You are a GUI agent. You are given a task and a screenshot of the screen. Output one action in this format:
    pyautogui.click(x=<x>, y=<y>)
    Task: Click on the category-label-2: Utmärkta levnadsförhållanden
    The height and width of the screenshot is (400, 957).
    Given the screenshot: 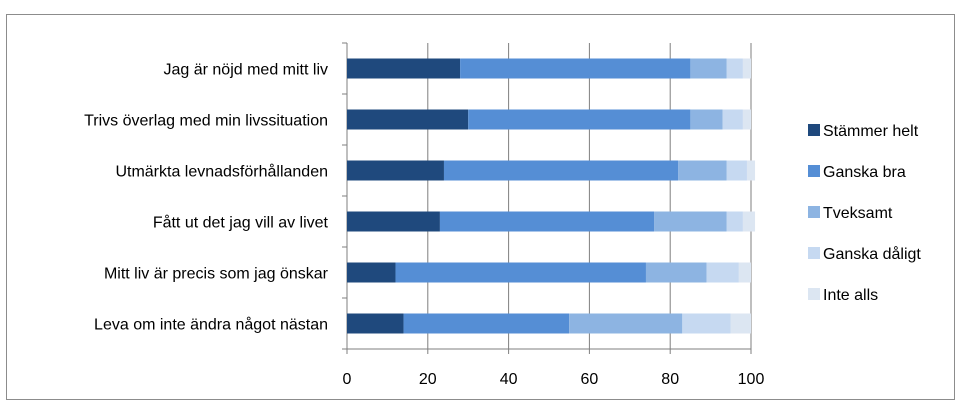 What is the action you would take?
    pyautogui.click(x=221, y=172)
    